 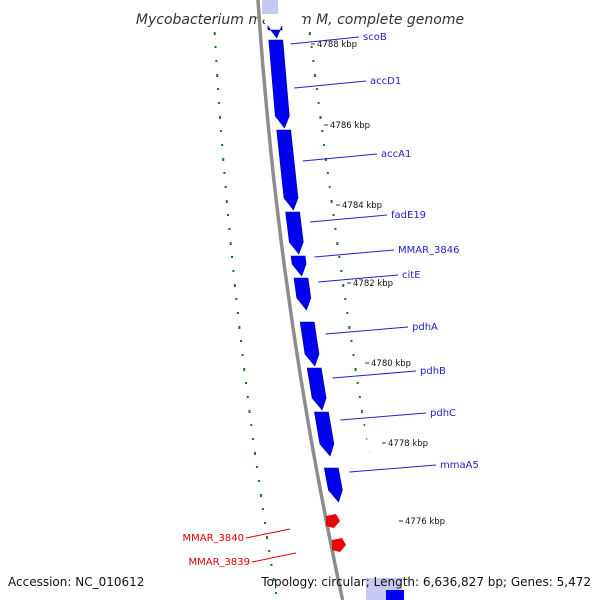 What do you see at coordinates (433, 371) in the screenshot?
I see `gene-label-pdhB: pdhB` at bounding box center [433, 371].